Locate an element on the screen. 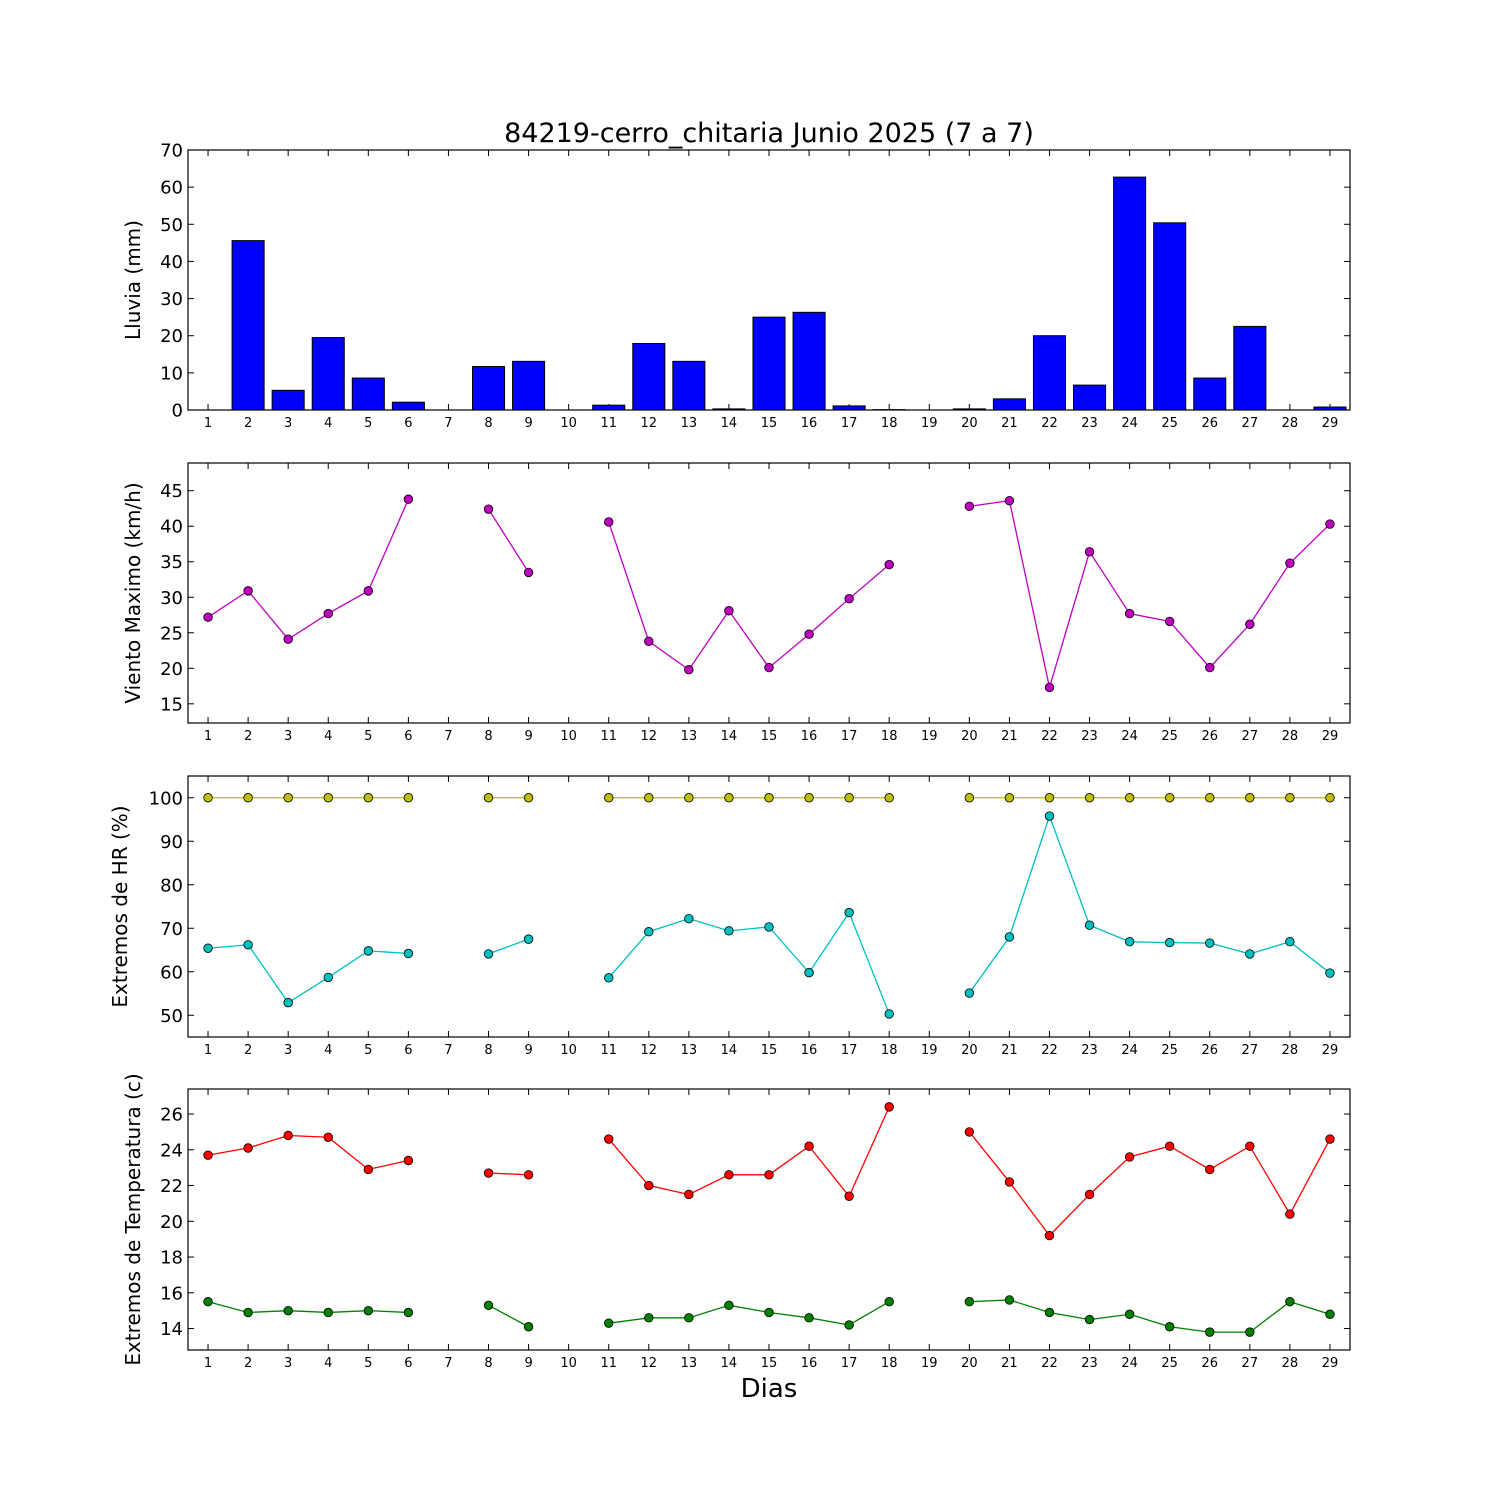  x-tick-label: 12 is located at coordinates (649, 1050).